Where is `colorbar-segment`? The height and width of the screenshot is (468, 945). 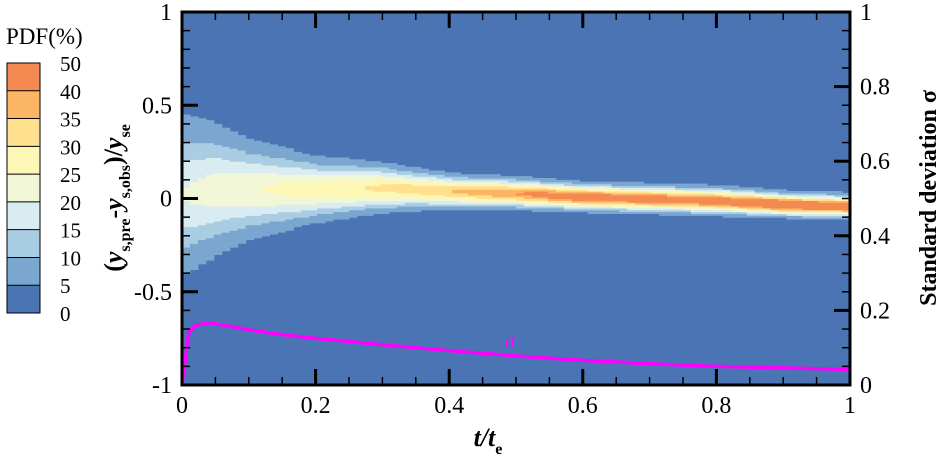 colorbar-segment is located at coordinates (23, 243).